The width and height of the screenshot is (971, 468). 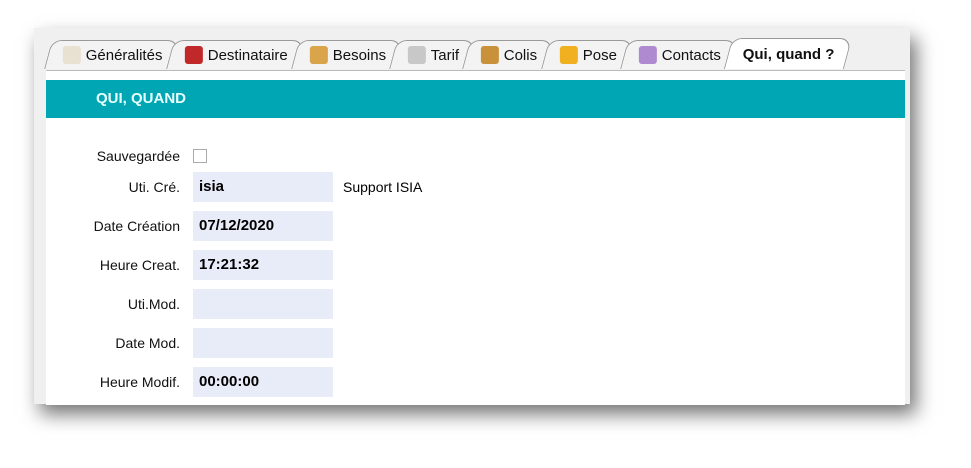 I want to click on calculator-icon, so click(x=417, y=55).